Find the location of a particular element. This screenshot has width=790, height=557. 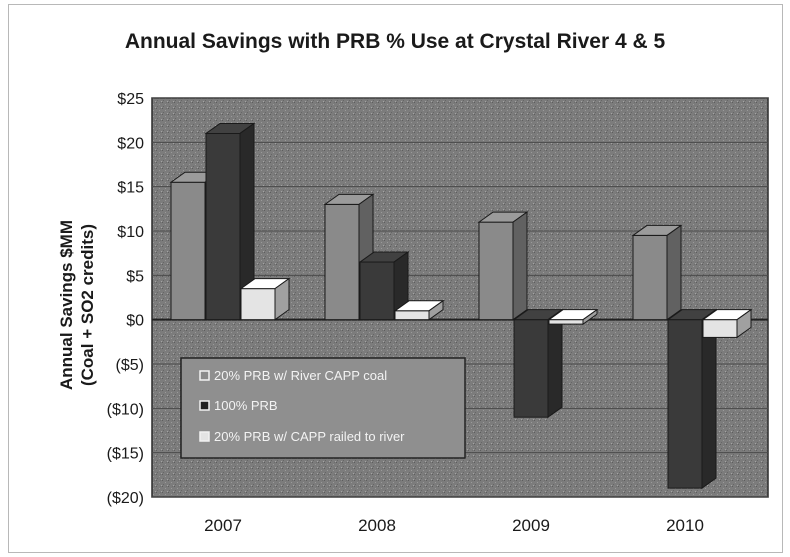

y-tick-label: $20 is located at coordinates (130, 143).